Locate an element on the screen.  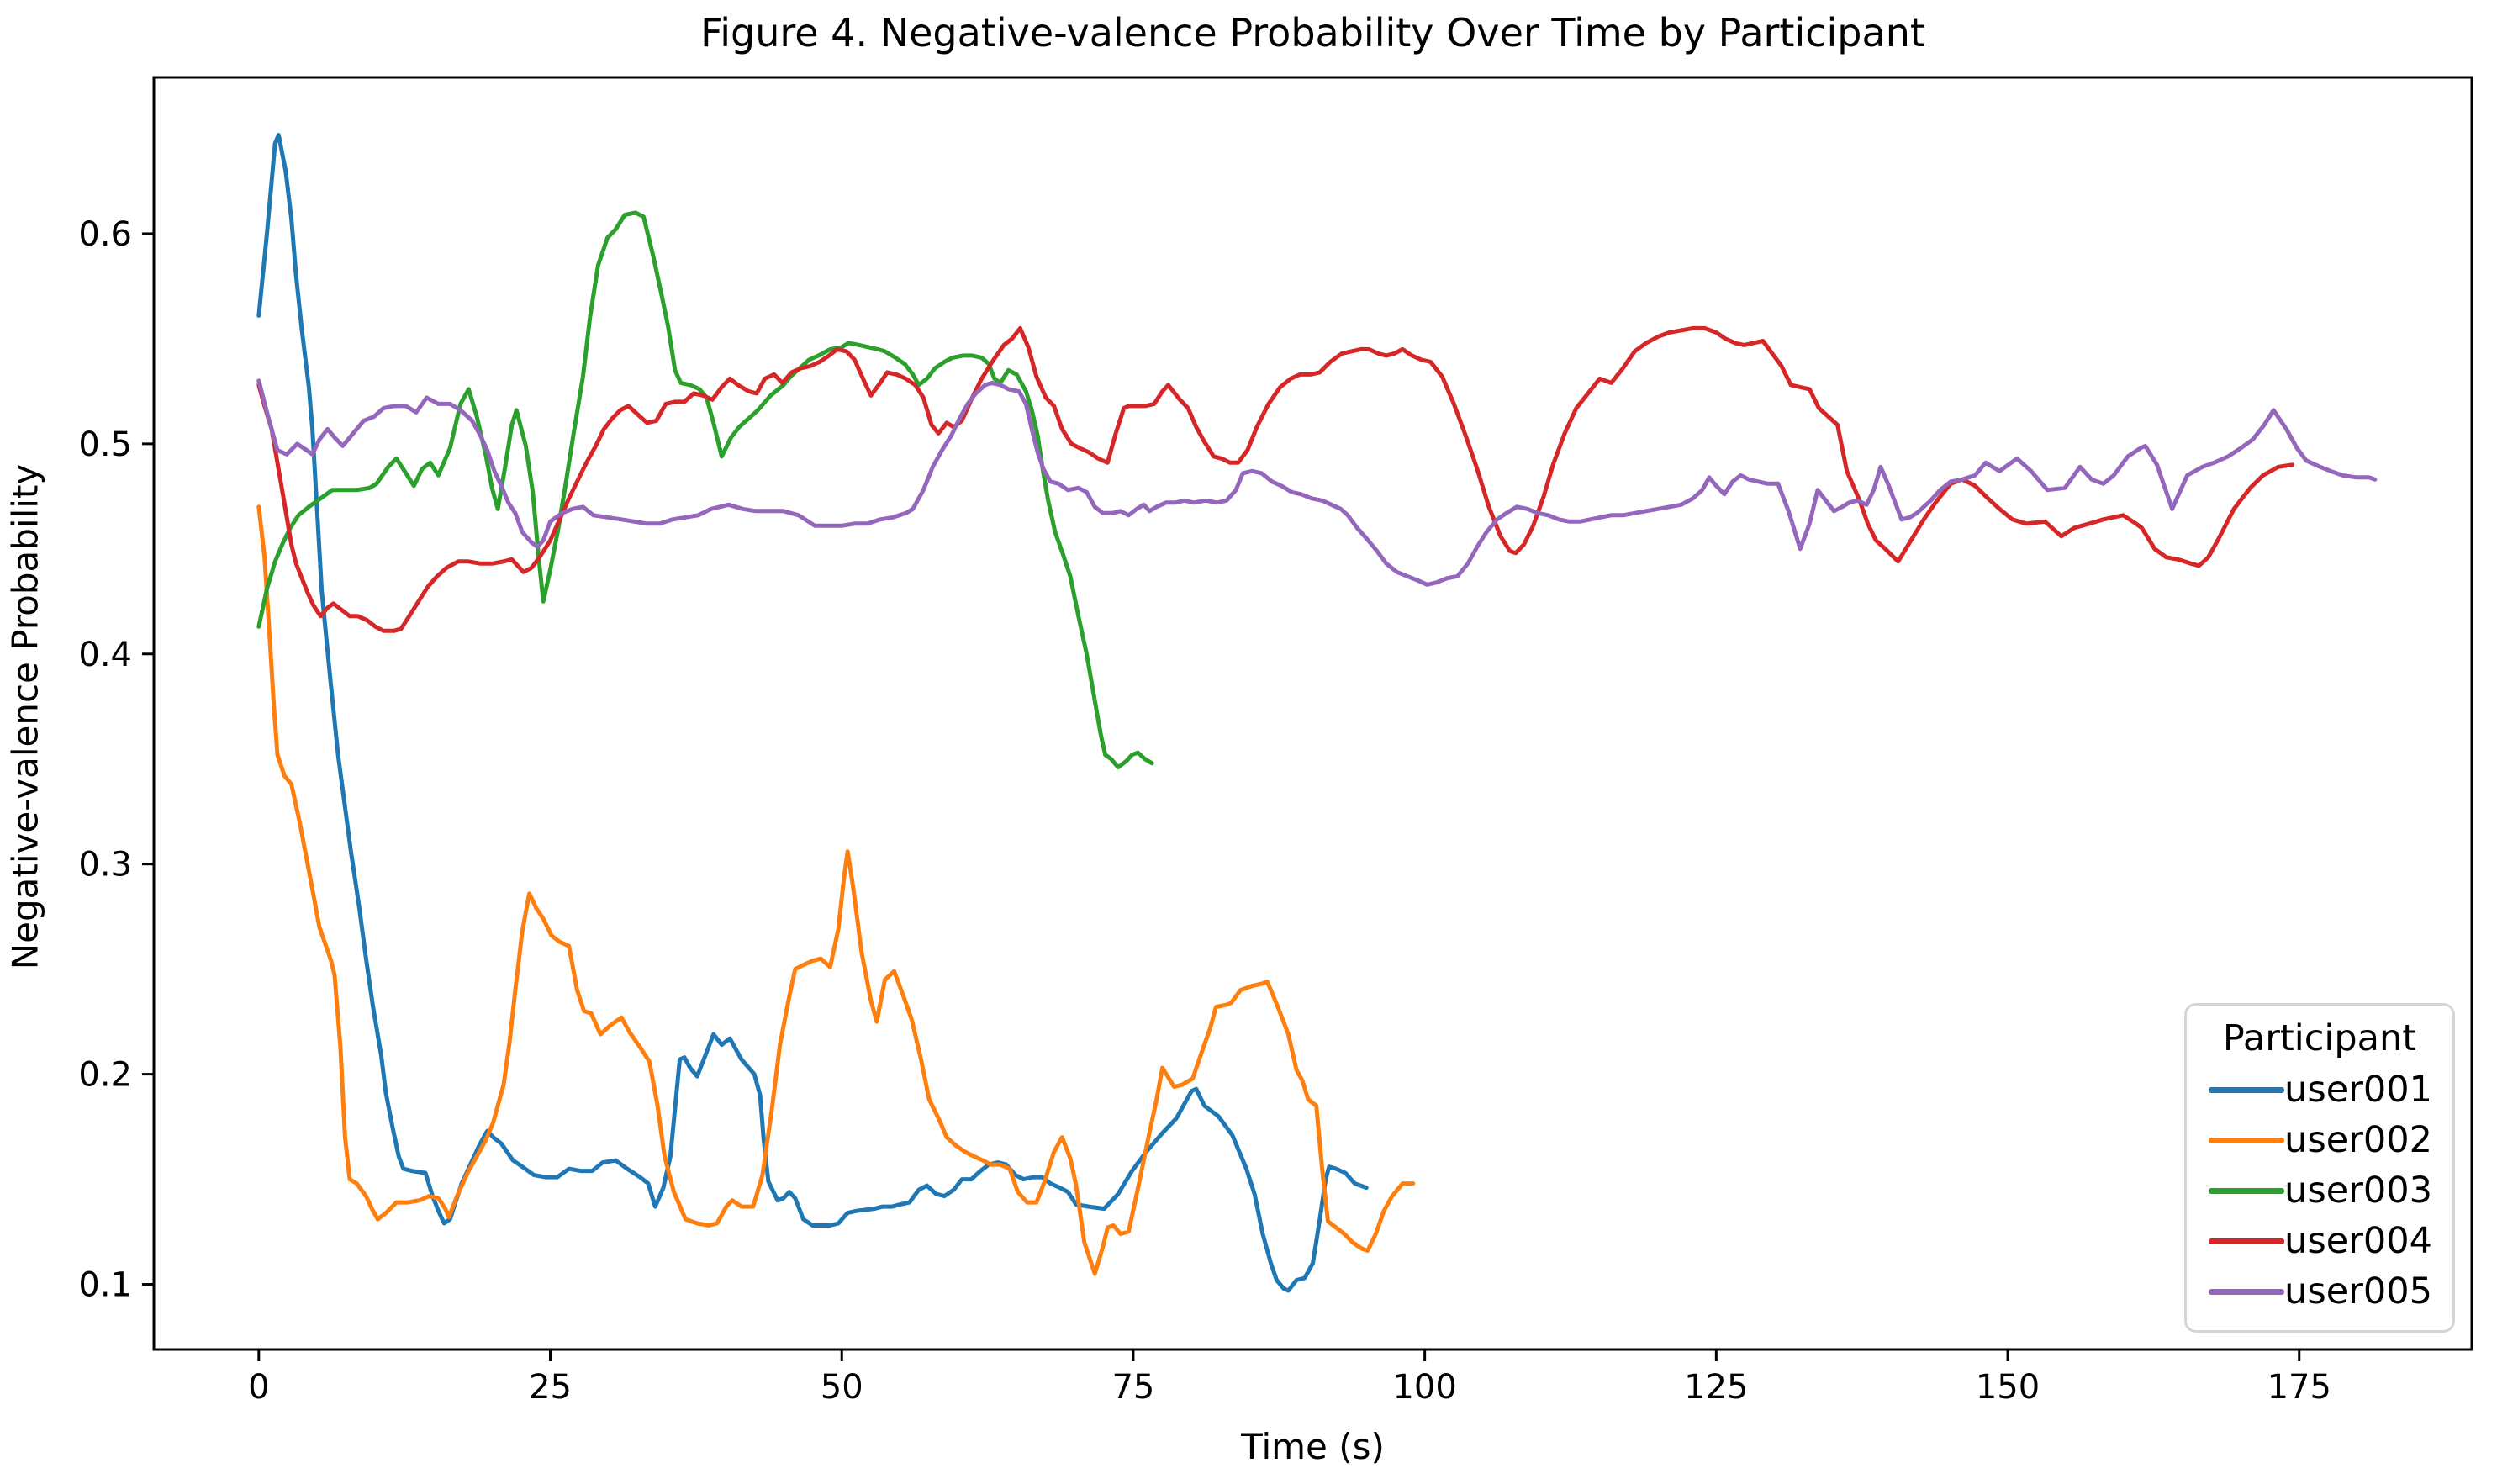
y-tick-label: 0.2 is located at coordinates (105, 1075).